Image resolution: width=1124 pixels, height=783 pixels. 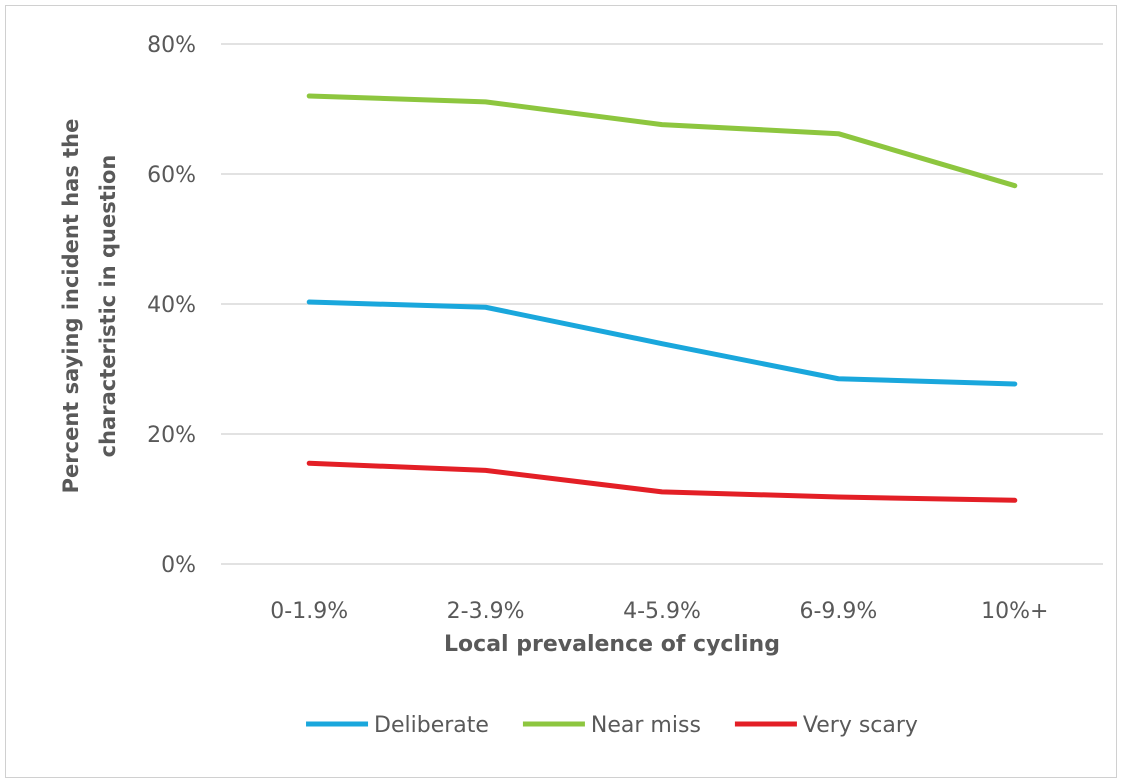 I want to click on y-tick-label: 0%, so click(x=178, y=565).